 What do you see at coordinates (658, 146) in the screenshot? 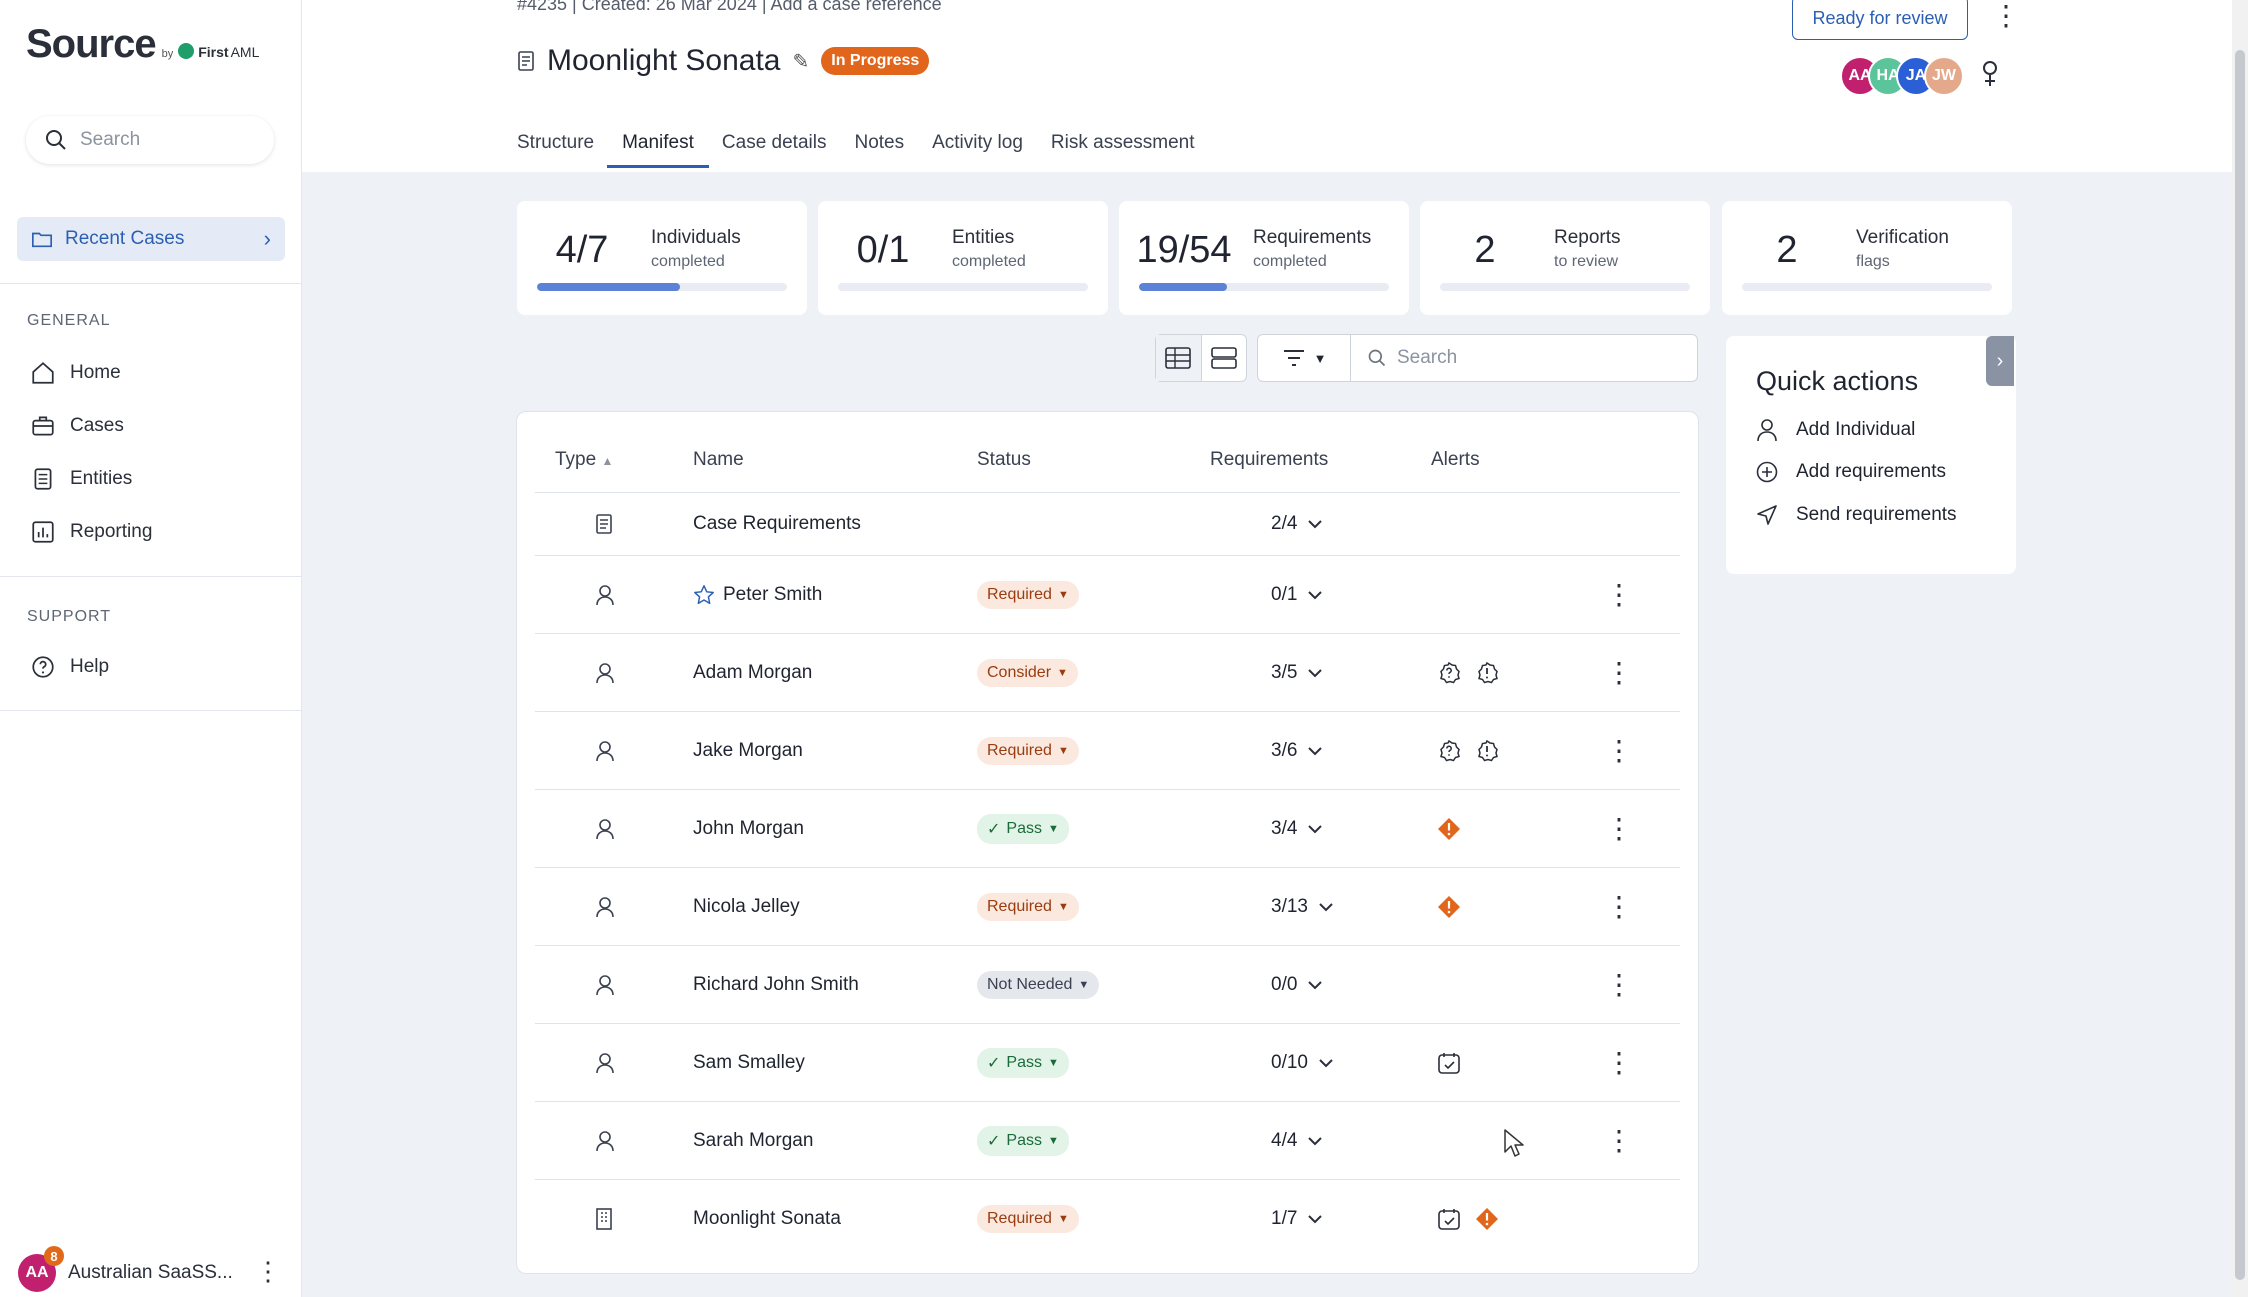
I see `tab-manifest: Manifest` at bounding box center [658, 146].